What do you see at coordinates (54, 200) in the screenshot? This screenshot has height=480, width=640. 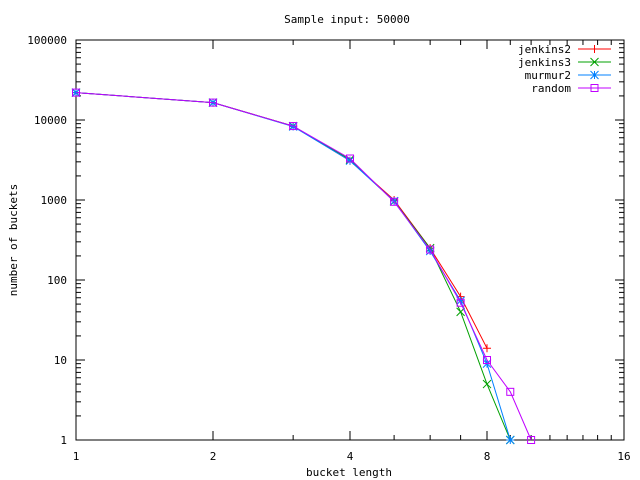 I see `y-tick-label: 1000` at bounding box center [54, 200].